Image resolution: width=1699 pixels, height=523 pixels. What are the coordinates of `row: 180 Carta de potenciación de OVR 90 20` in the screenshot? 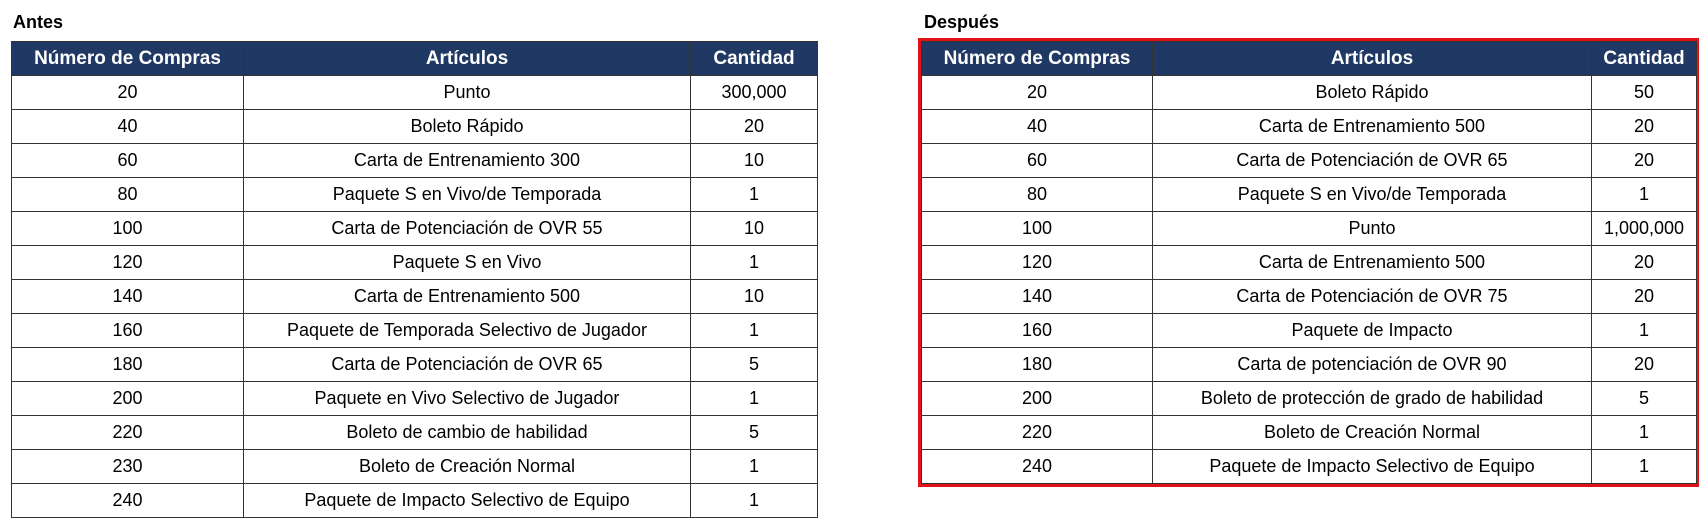 It's located at (1309, 364).